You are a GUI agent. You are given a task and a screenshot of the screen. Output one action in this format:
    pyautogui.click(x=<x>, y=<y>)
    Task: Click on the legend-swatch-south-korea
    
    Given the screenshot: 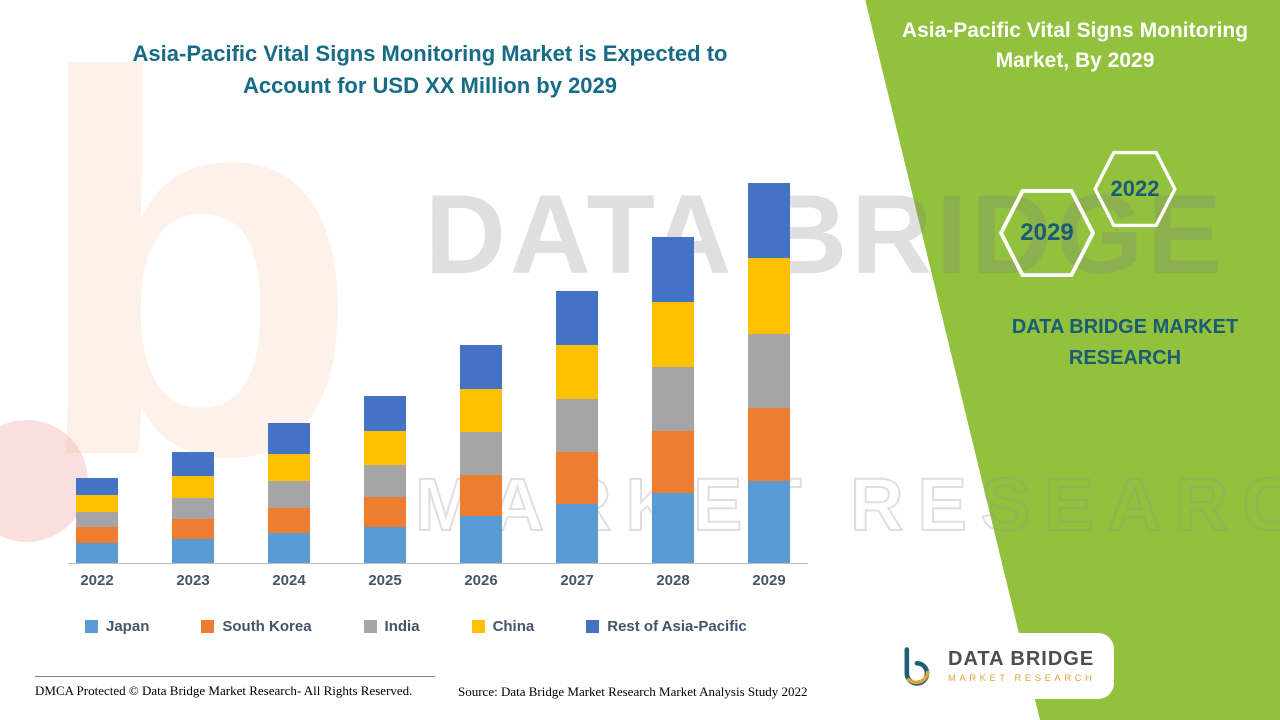 What is the action you would take?
    pyautogui.click(x=208, y=626)
    